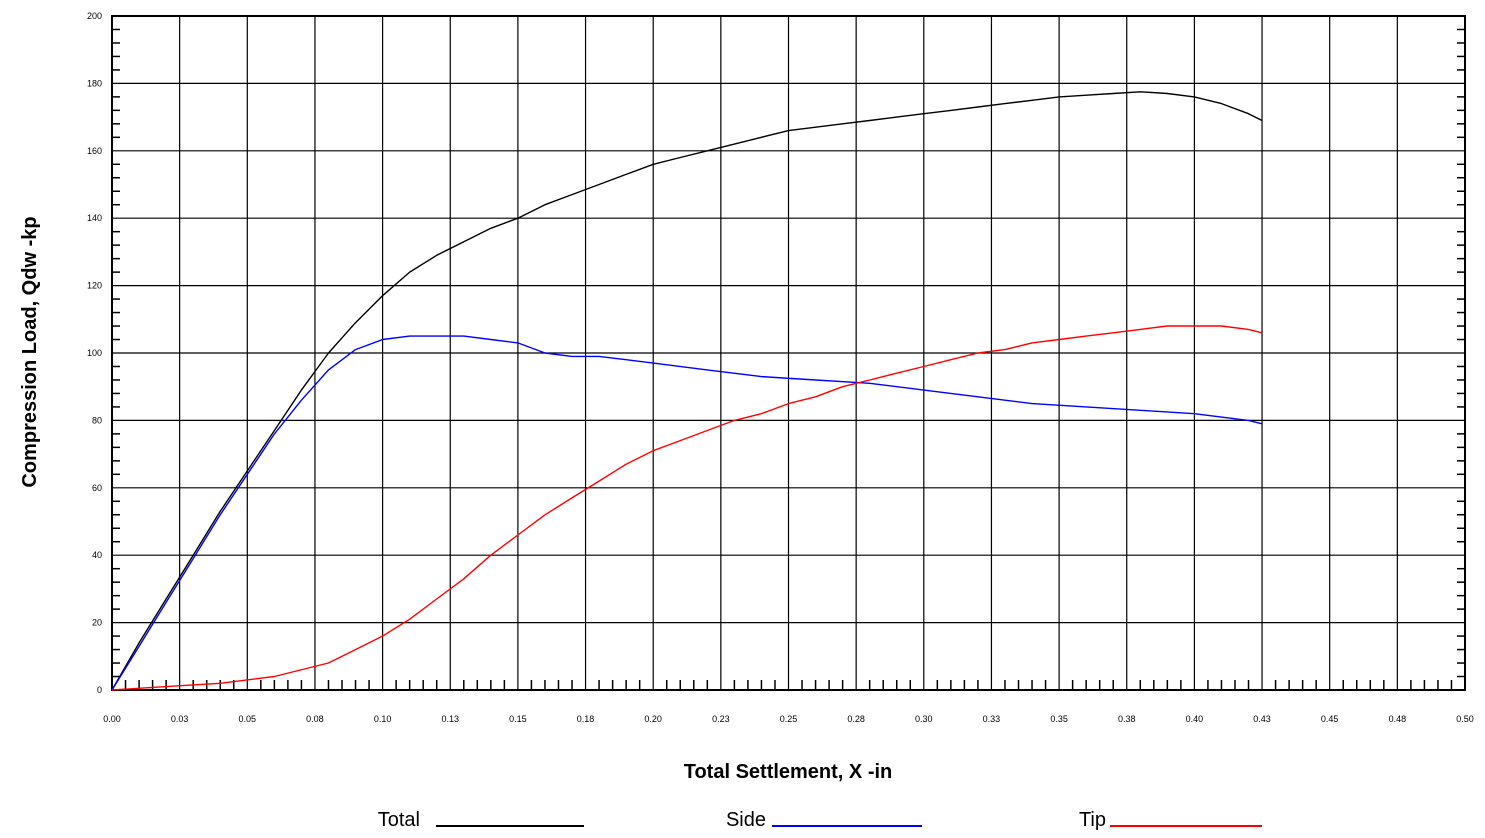 The image size is (1485, 838). I want to click on x-tick-label: 0.25, so click(789, 719).